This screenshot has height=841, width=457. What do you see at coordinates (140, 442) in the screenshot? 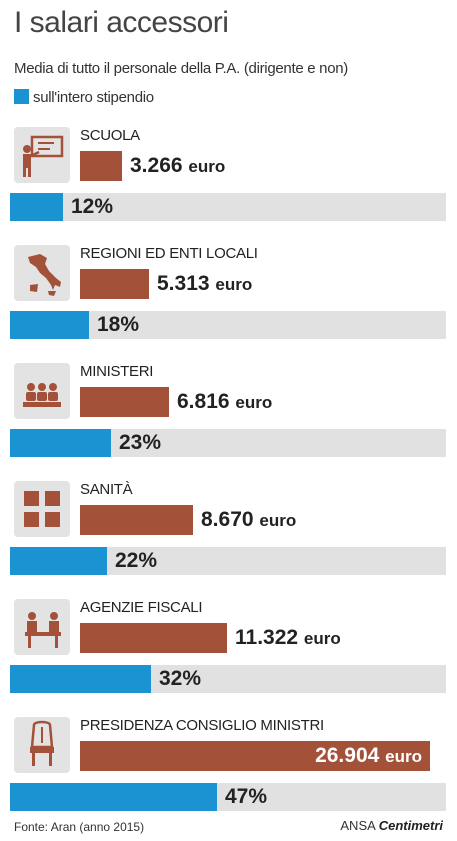
I see `percent-label: 23%` at bounding box center [140, 442].